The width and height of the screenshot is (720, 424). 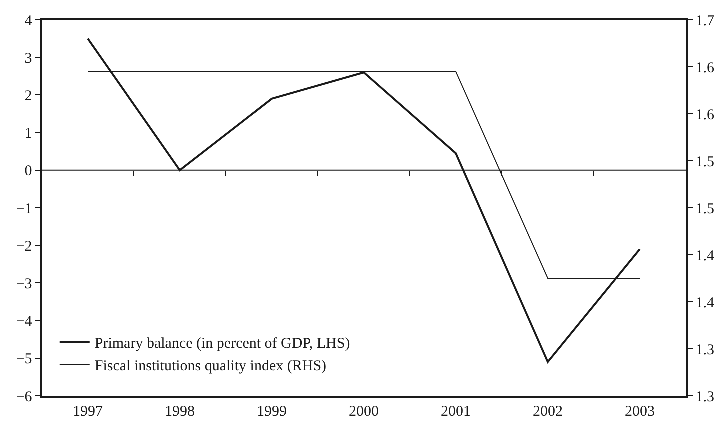 I want to click on y-tick-label: 4, so click(x=28, y=21).